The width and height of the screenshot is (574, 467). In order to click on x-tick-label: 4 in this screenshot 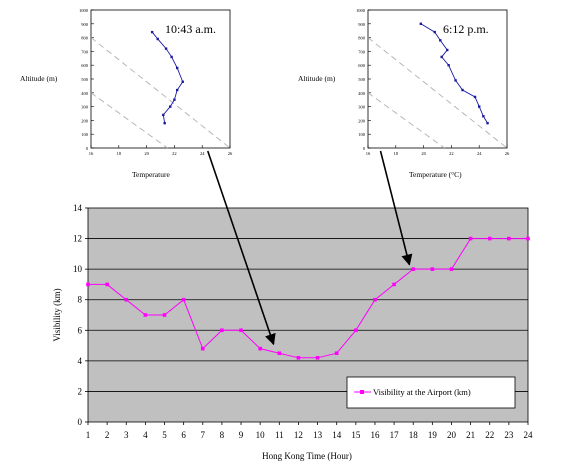, I will do `click(145, 435)`.